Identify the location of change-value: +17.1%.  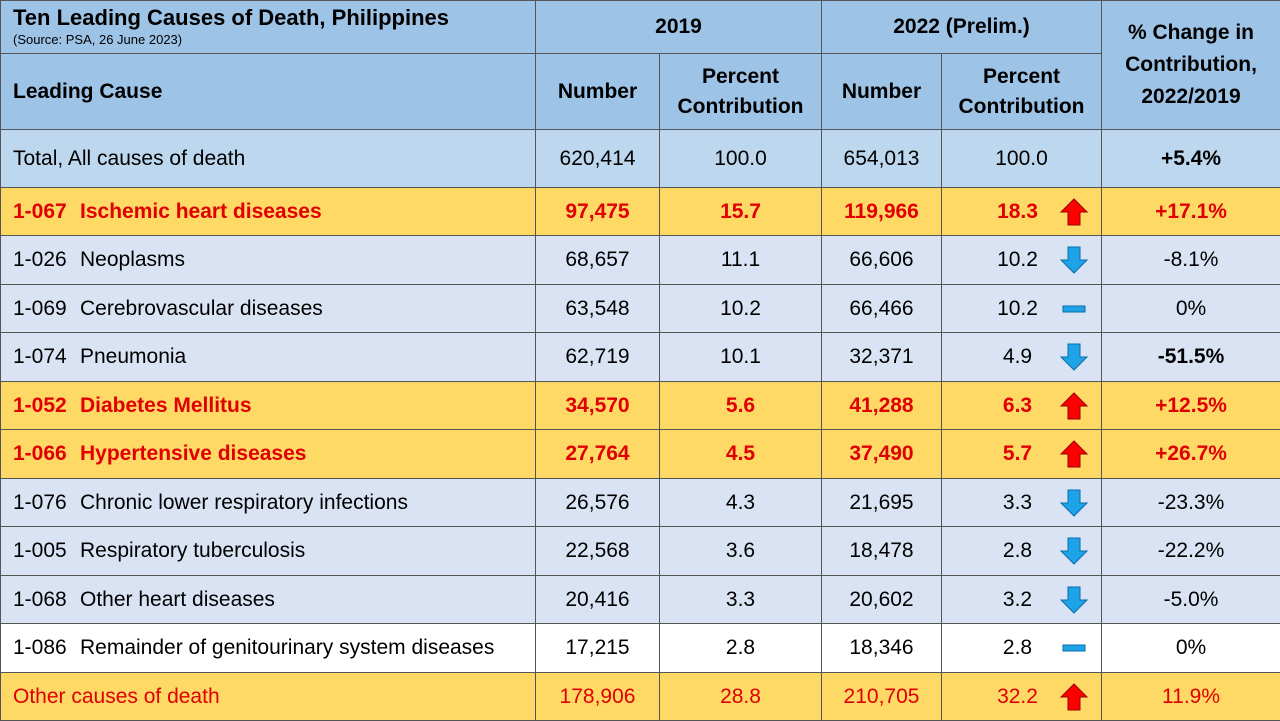
(1191, 212).